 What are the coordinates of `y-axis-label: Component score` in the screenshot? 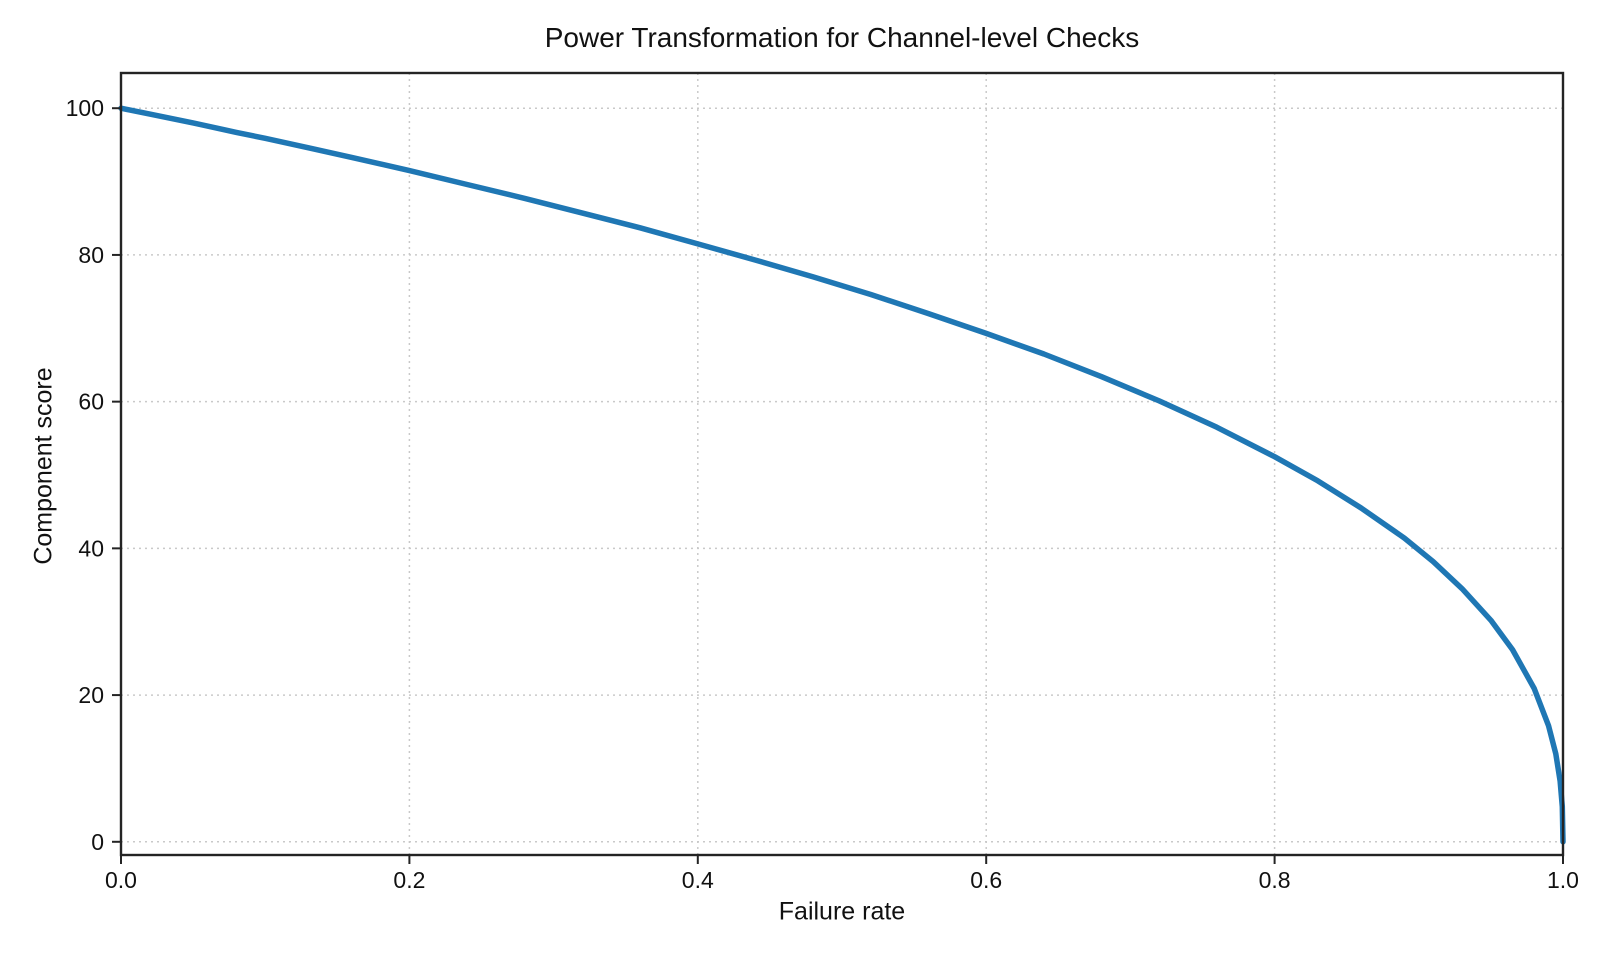 It's located at (43, 466).